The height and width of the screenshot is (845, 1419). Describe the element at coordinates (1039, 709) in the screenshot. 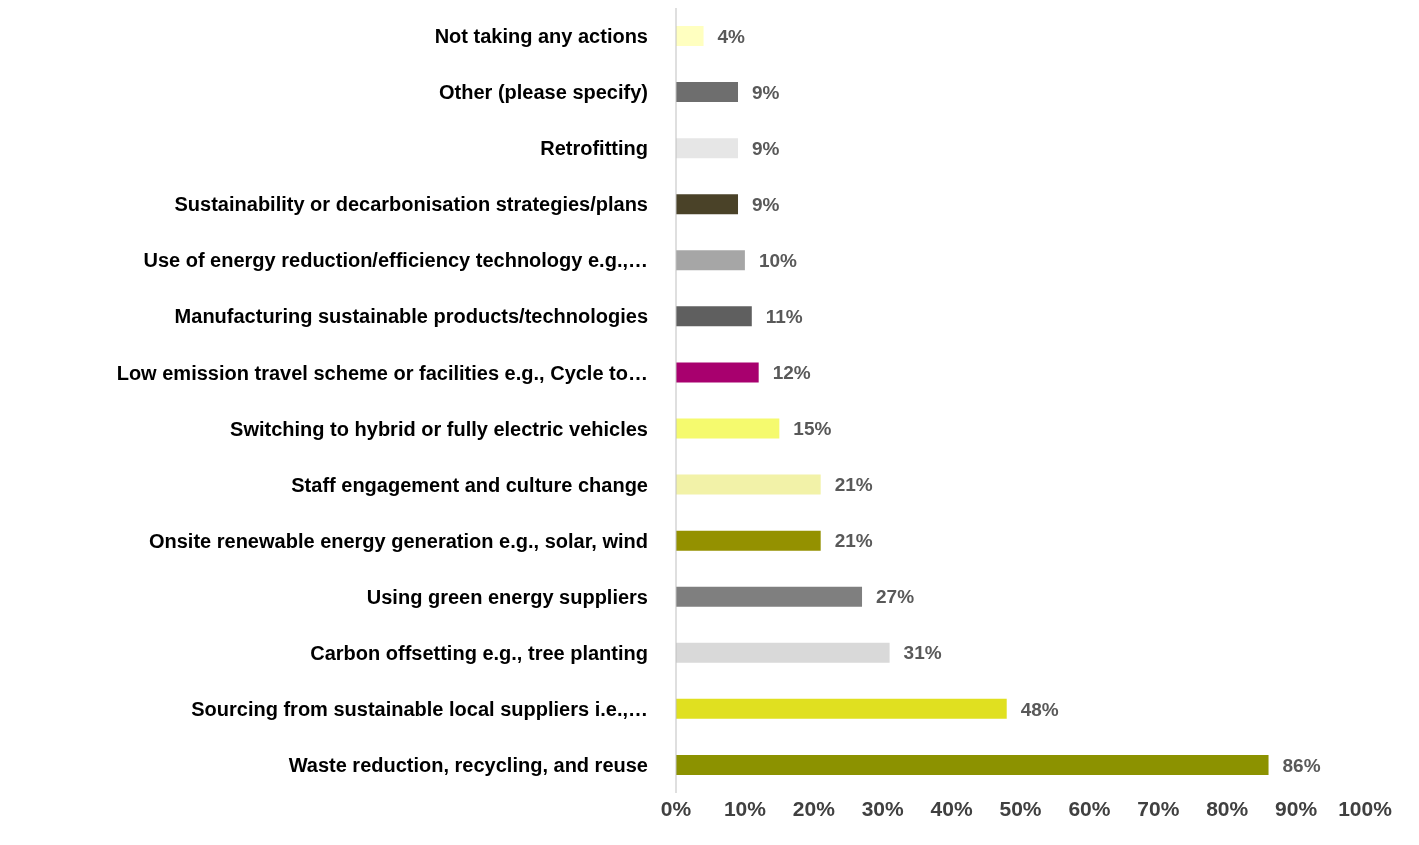

I see `data-label: 48%` at that location.